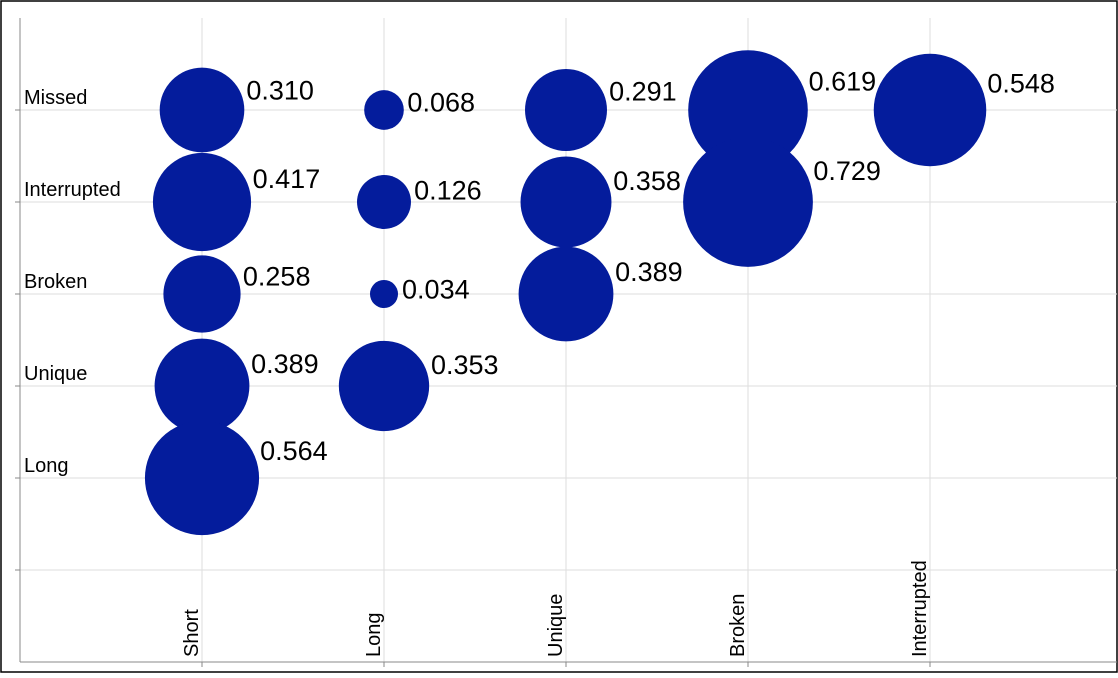 This screenshot has height=678, width=1118. I want to click on y-tick-labels: Long Unique Broken Interrupted Missed, so click(72, 282).